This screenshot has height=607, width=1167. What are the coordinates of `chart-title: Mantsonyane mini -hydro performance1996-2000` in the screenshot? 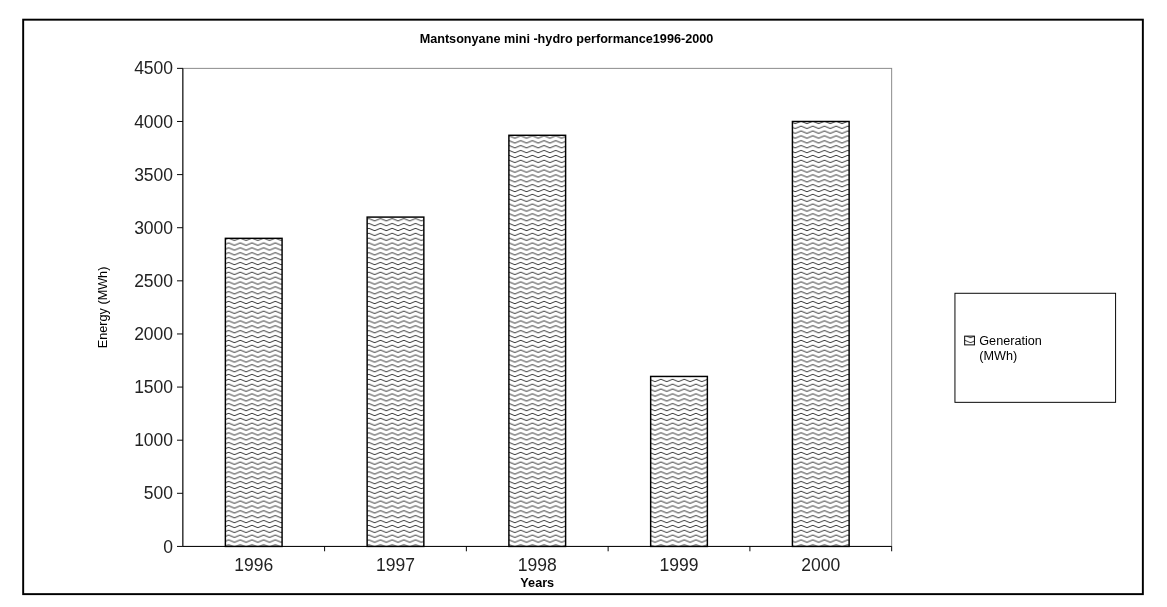 It's located at (566, 39).